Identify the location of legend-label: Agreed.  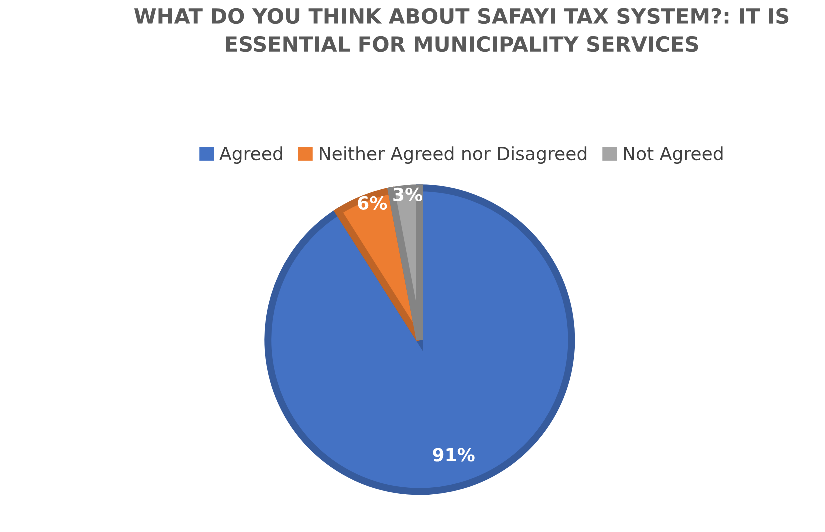
(251, 155).